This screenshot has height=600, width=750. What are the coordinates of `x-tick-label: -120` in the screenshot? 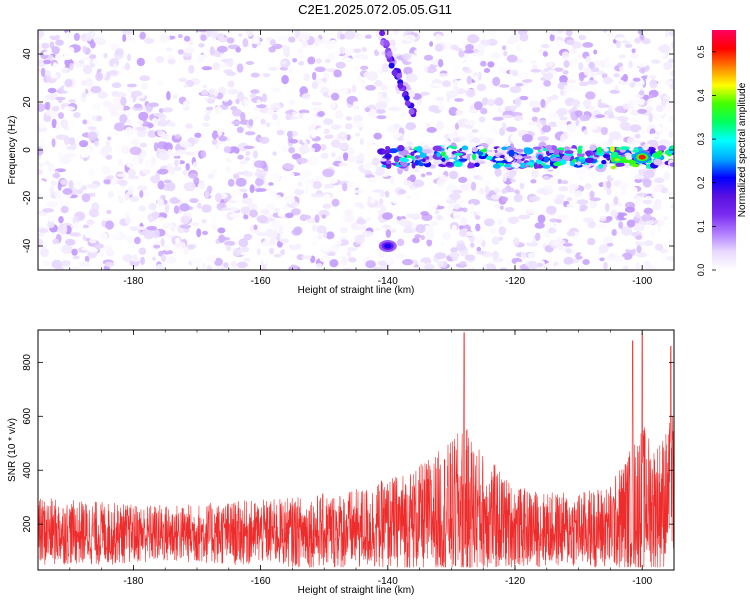 It's located at (515, 581).